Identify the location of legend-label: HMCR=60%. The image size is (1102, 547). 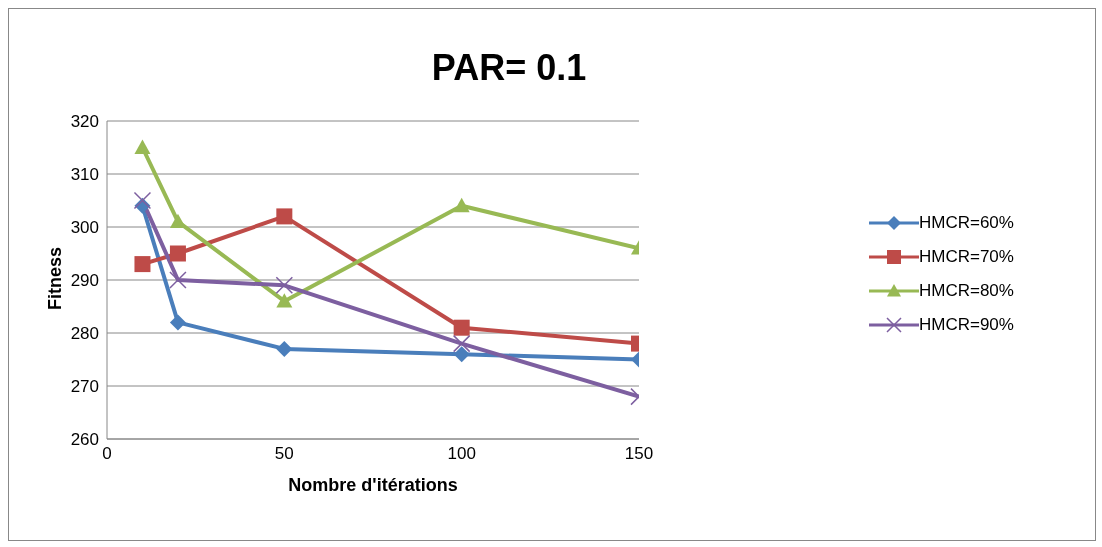
(966, 223).